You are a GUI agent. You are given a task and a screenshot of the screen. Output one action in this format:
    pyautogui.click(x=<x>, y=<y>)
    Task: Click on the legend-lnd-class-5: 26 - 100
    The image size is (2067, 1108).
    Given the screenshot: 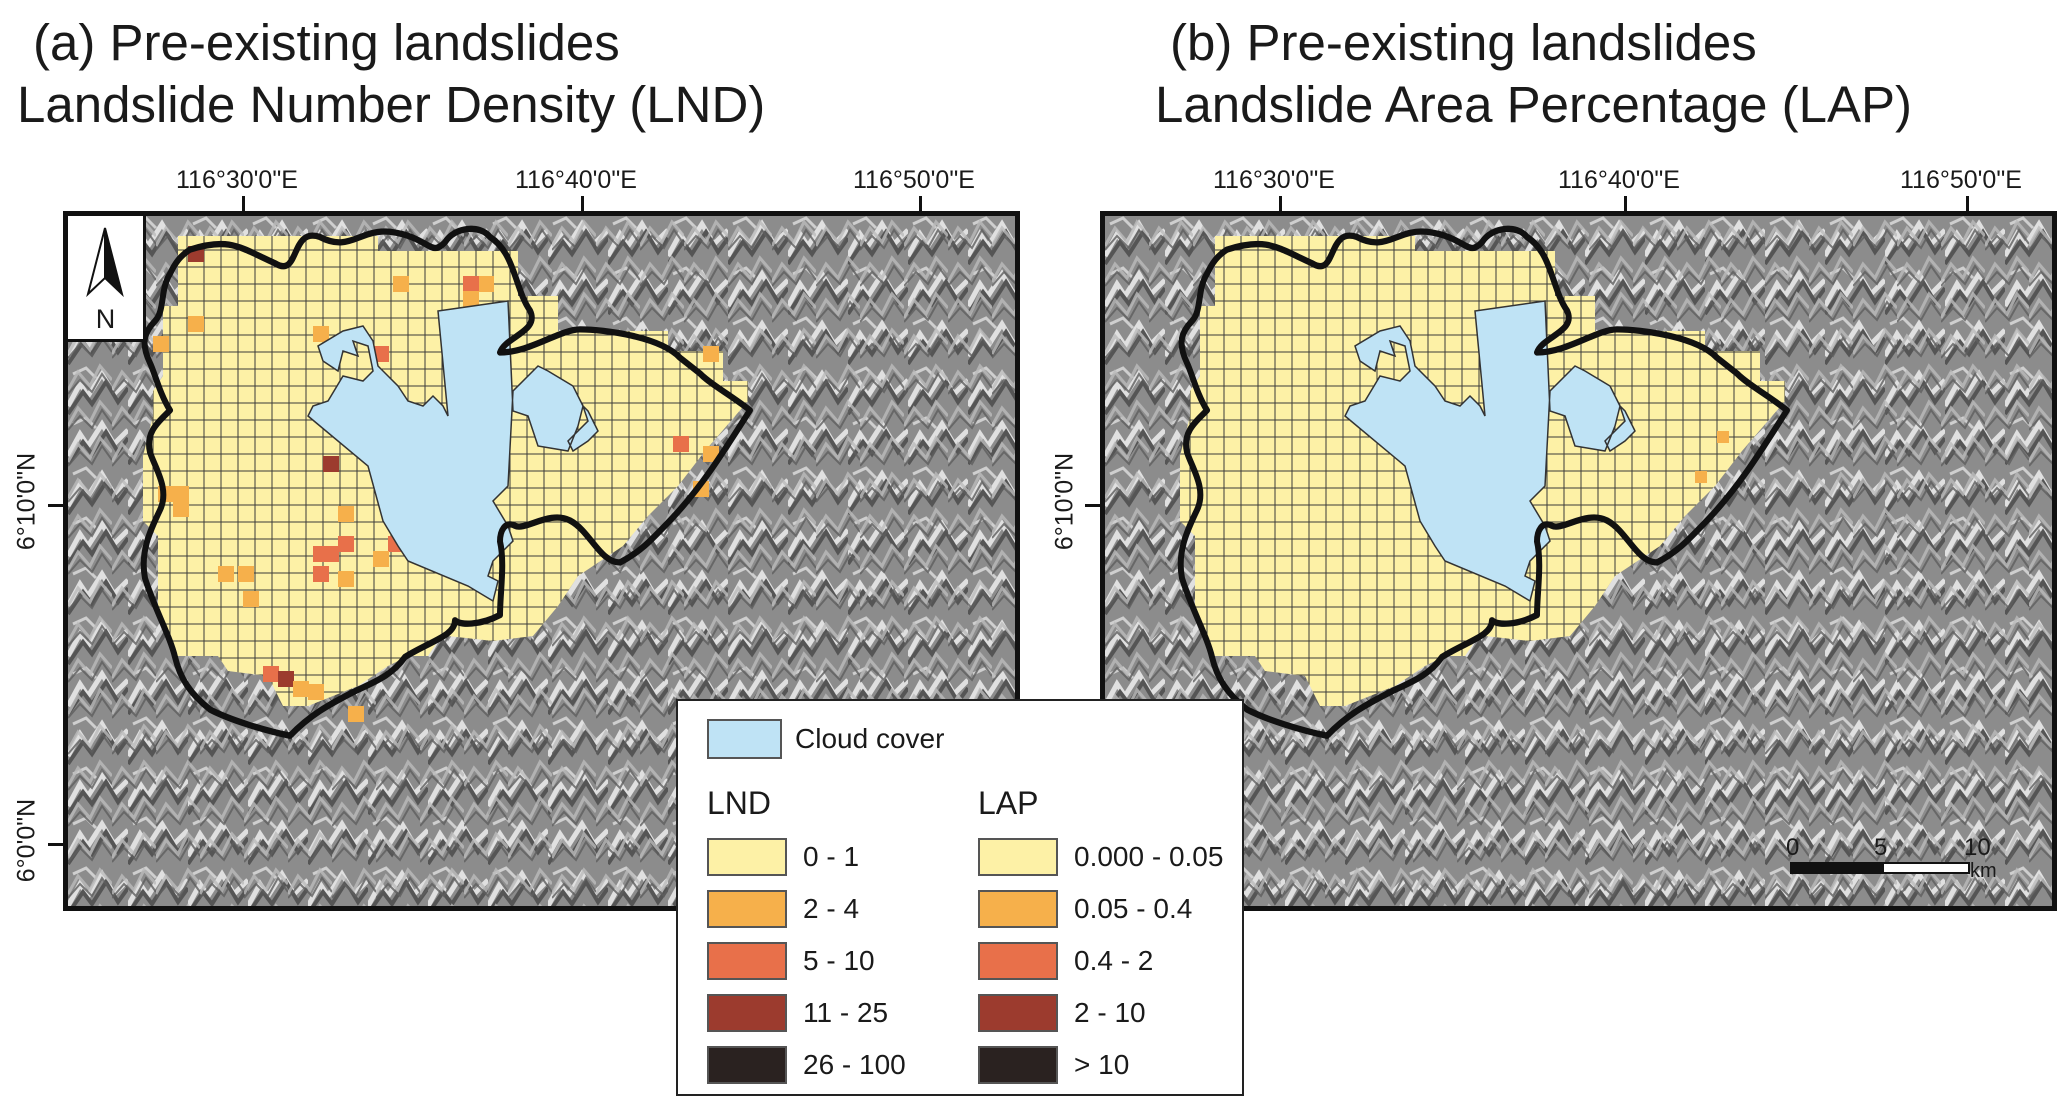 What is the action you would take?
    pyautogui.click(x=854, y=1064)
    